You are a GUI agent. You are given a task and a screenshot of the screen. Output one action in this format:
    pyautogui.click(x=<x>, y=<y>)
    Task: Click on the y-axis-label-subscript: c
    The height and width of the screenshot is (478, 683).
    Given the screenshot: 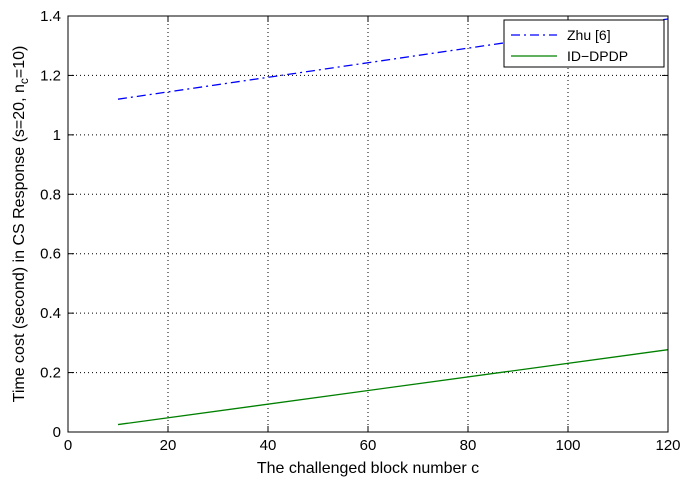 What is the action you would take?
    pyautogui.click(x=24, y=81)
    